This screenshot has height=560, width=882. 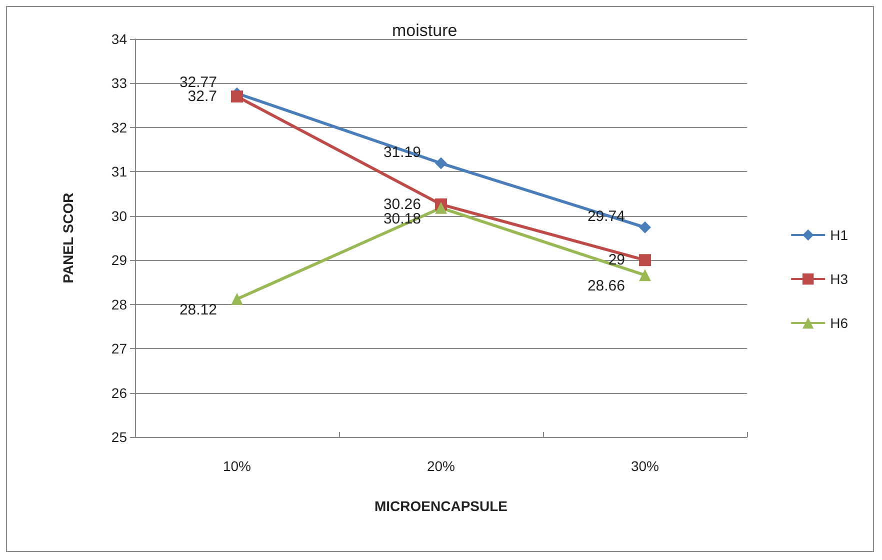 What do you see at coordinates (839, 323) in the screenshot?
I see `legend-label: H6` at bounding box center [839, 323].